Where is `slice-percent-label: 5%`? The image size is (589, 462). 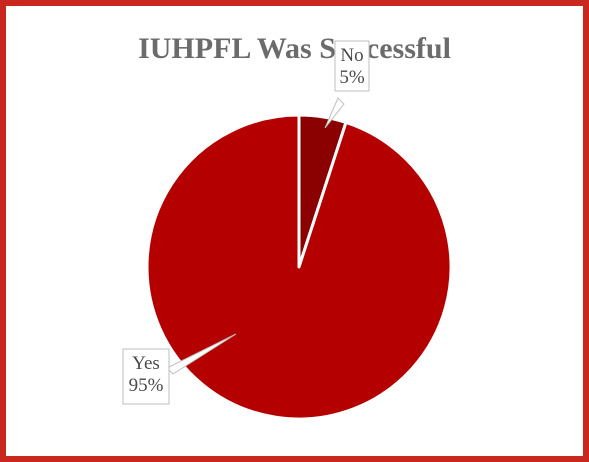
slice-percent-label: 5% is located at coordinates (352, 77).